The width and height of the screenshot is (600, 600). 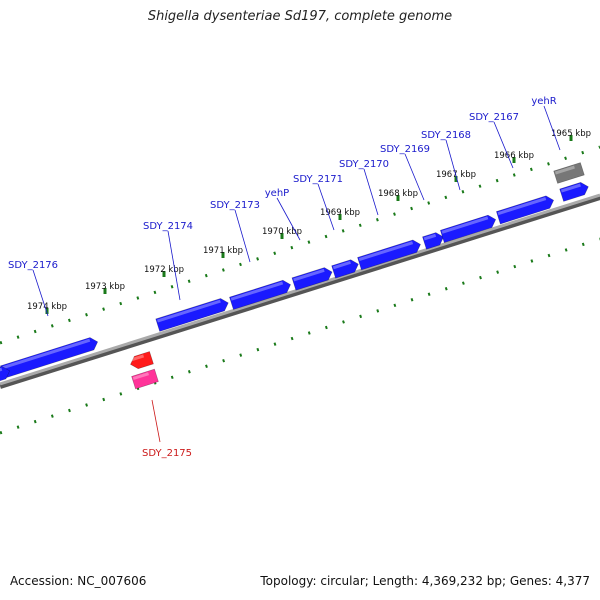 What do you see at coordinates (141, 360) in the screenshot?
I see `reverse-gene-arrow` at bounding box center [141, 360].